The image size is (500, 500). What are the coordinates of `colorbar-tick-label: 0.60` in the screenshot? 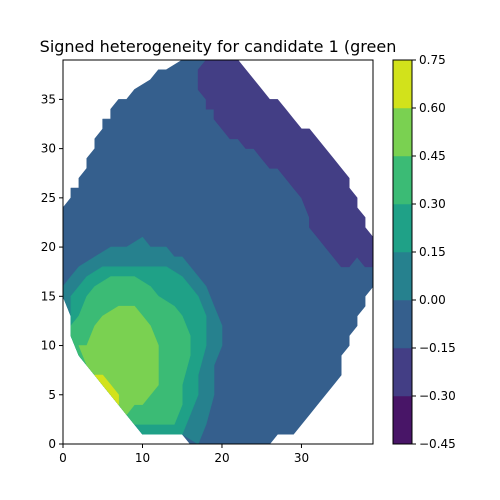 It's located at (432, 108).